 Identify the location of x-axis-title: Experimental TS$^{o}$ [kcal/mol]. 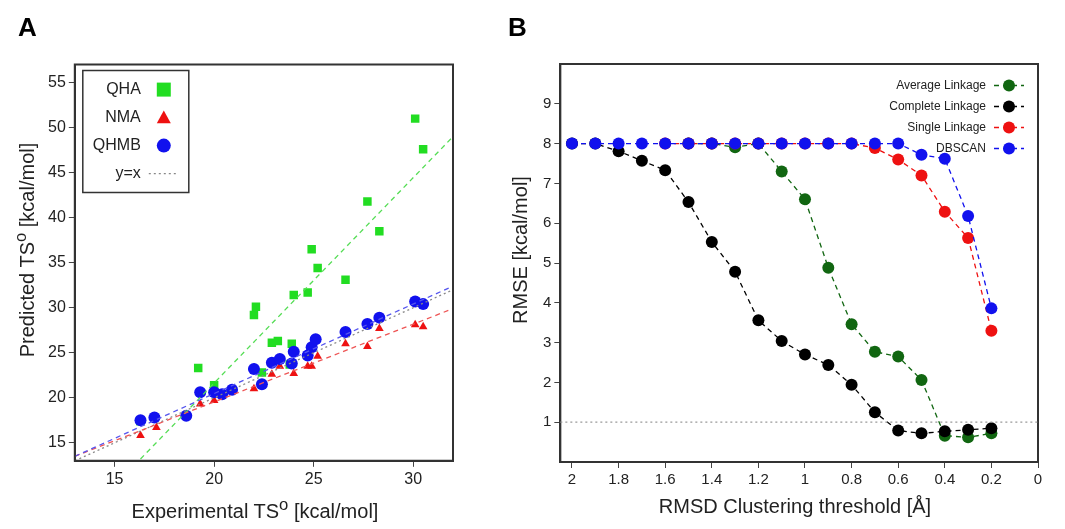
(255, 509).